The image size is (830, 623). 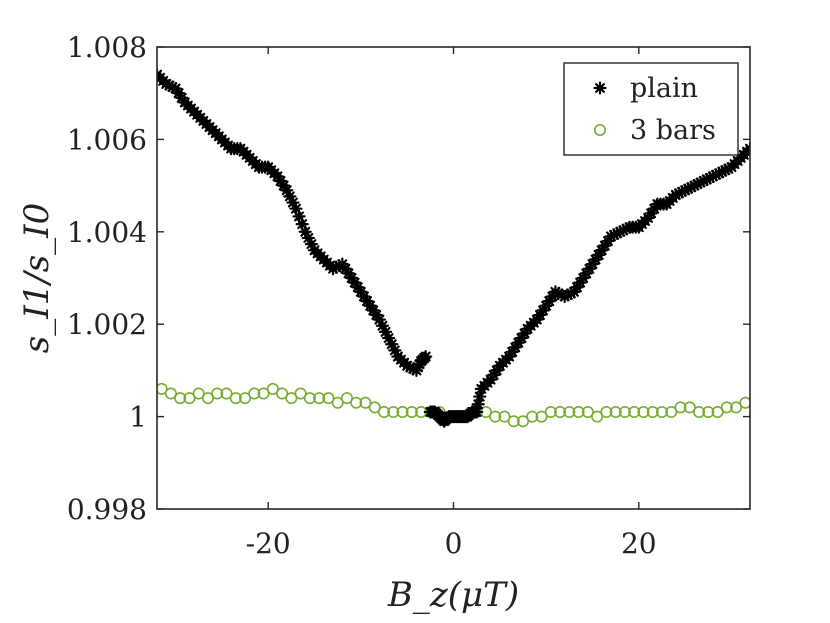 I want to click on y-tick-label: 1.002, so click(x=107, y=324).